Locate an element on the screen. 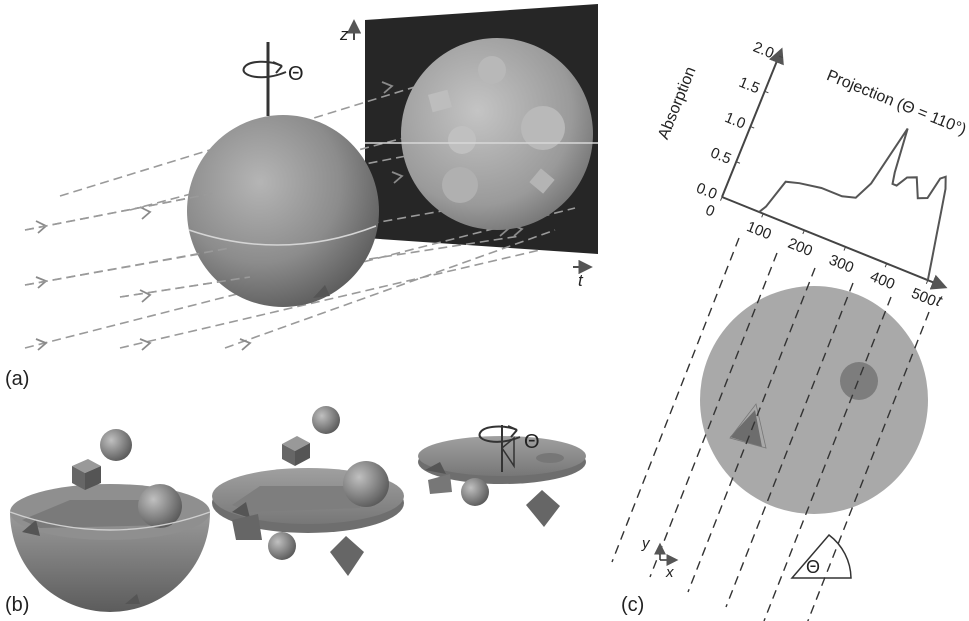  chart-y-label: Absorption is located at coordinates (677, 103).